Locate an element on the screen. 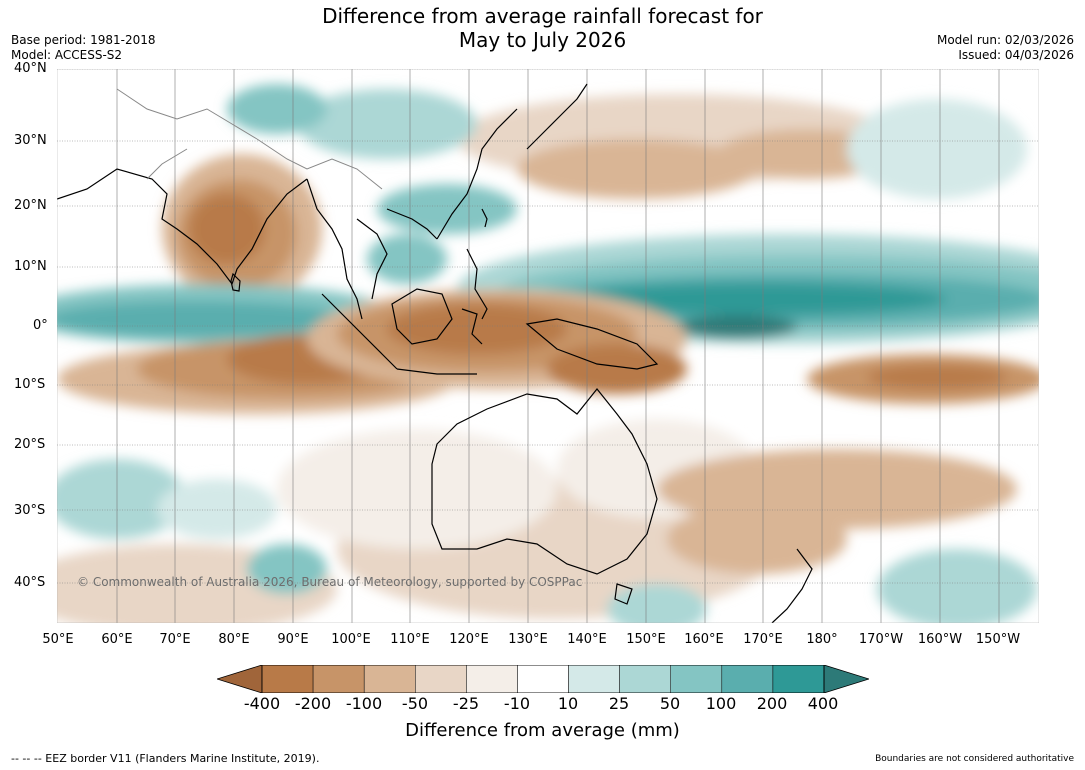 This screenshot has width=1085, height=770. lat-label: 0° is located at coordinates (40, 325).